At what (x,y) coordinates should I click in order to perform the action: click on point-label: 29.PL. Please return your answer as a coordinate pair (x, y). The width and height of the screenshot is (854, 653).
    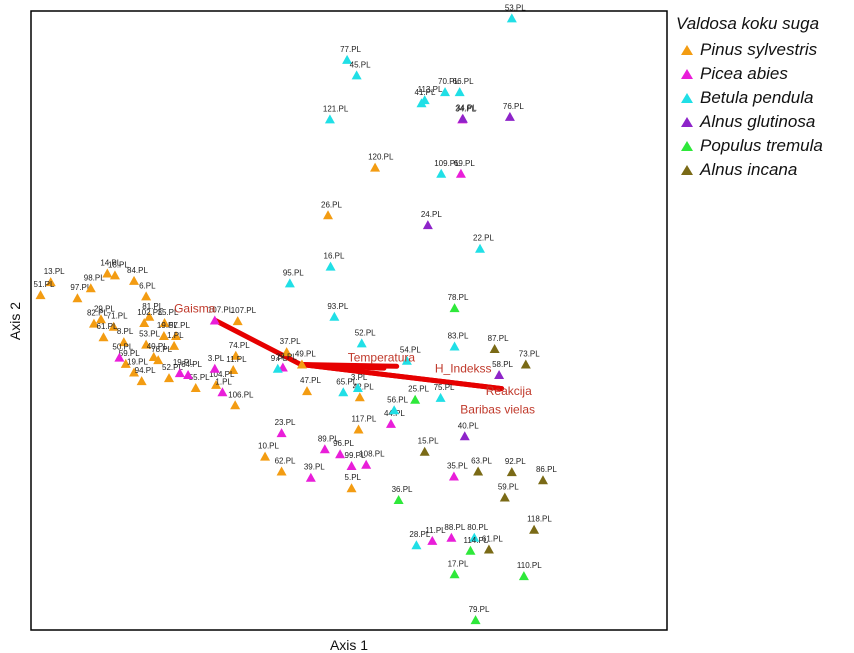
    Looking at the image, I should click on (104, 308).